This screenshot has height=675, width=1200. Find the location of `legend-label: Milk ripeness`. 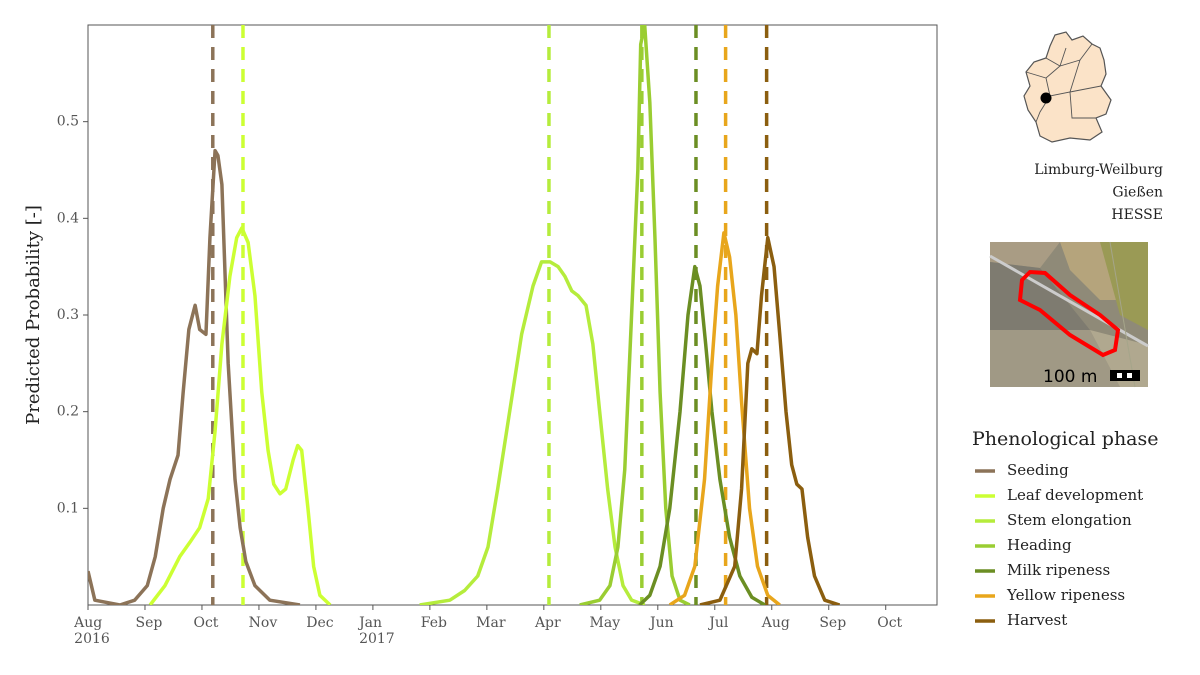

legend-label: Milk ripeness is located at coordinates (1058, 570).